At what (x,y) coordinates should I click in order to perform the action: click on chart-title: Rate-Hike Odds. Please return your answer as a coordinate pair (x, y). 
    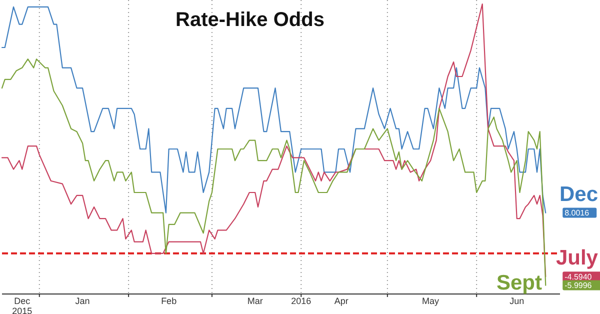
    Looking at the image, I should click on (250, 20).